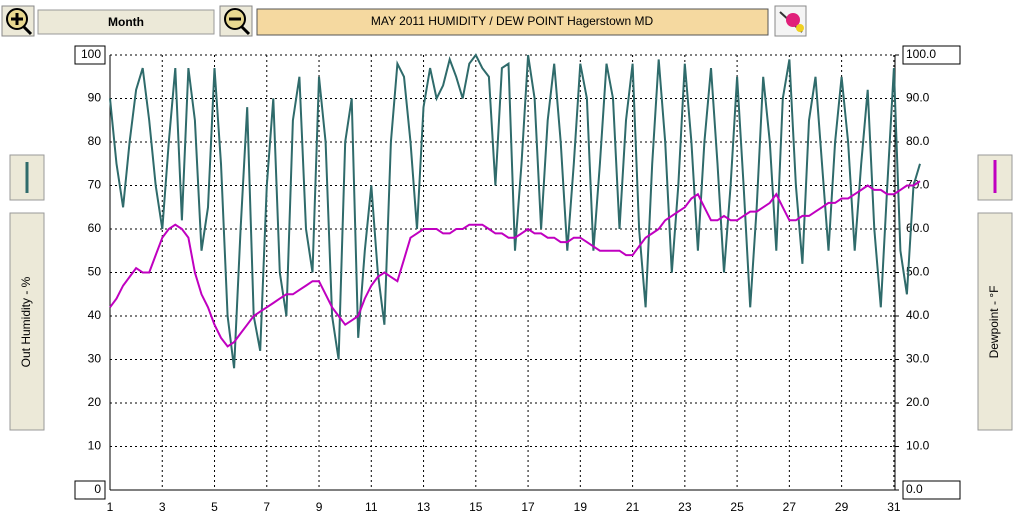 The image size is (1023, 526). Describe the element at coordinates (790, 21) in the screenshot. I see `settings-icon` at that location.